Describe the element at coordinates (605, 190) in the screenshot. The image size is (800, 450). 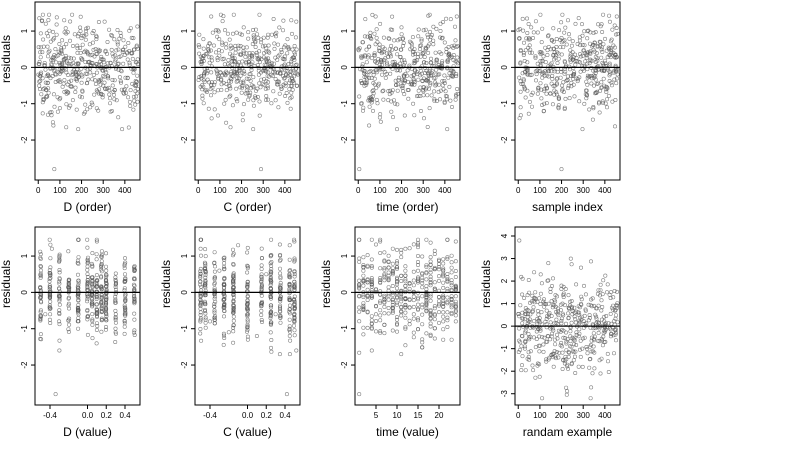
I see `x-tick-label: 400` at that location.